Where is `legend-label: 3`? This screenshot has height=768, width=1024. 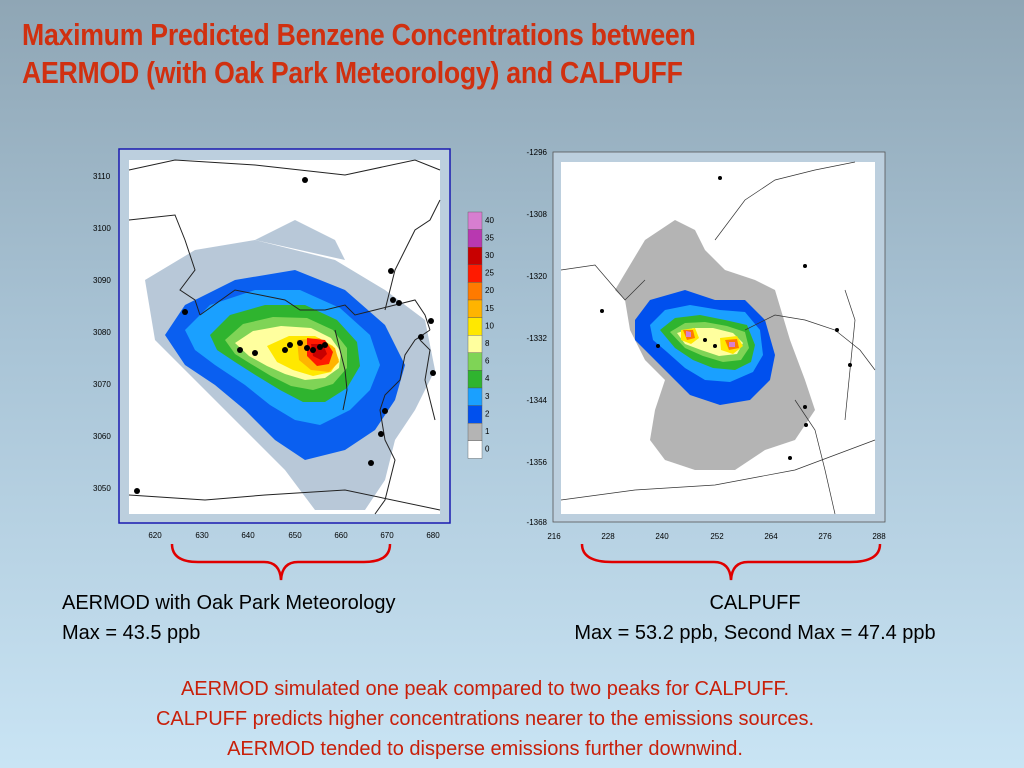 legend-label: 3 is located at coordinates (487, 396).